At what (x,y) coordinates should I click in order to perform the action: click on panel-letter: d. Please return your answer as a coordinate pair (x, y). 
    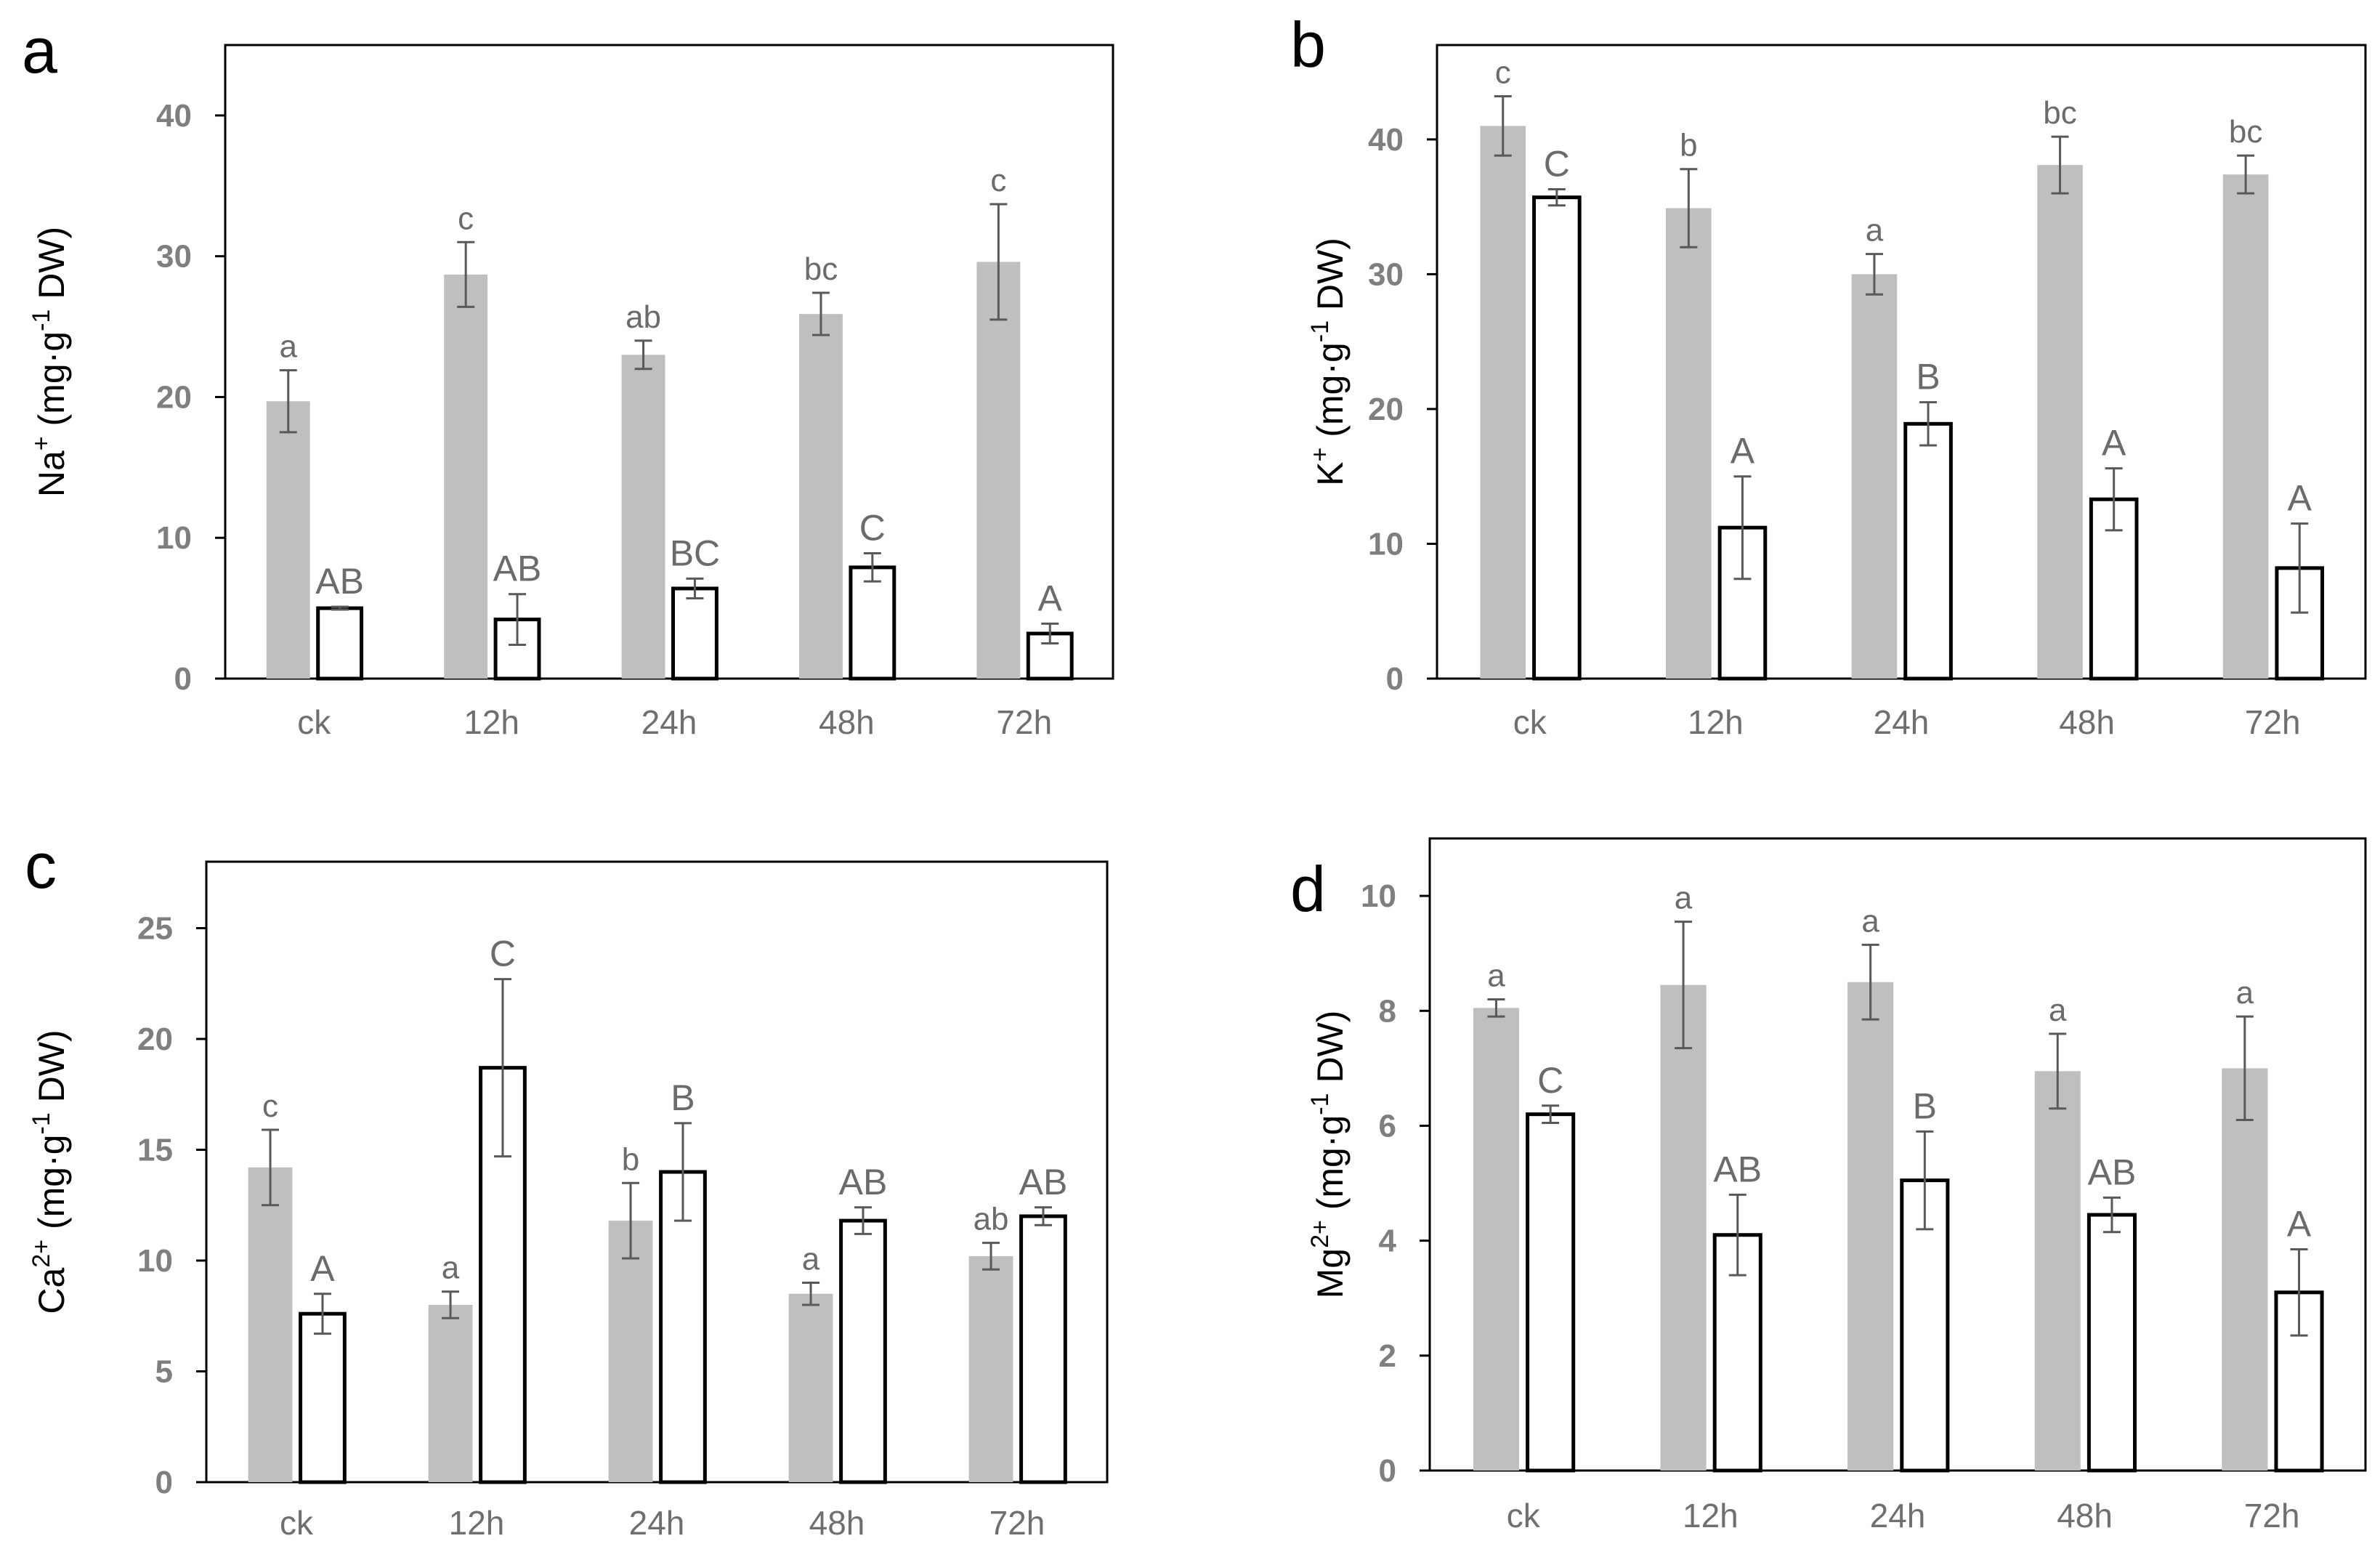
    Looking at the image, I should click on (1308, 889).